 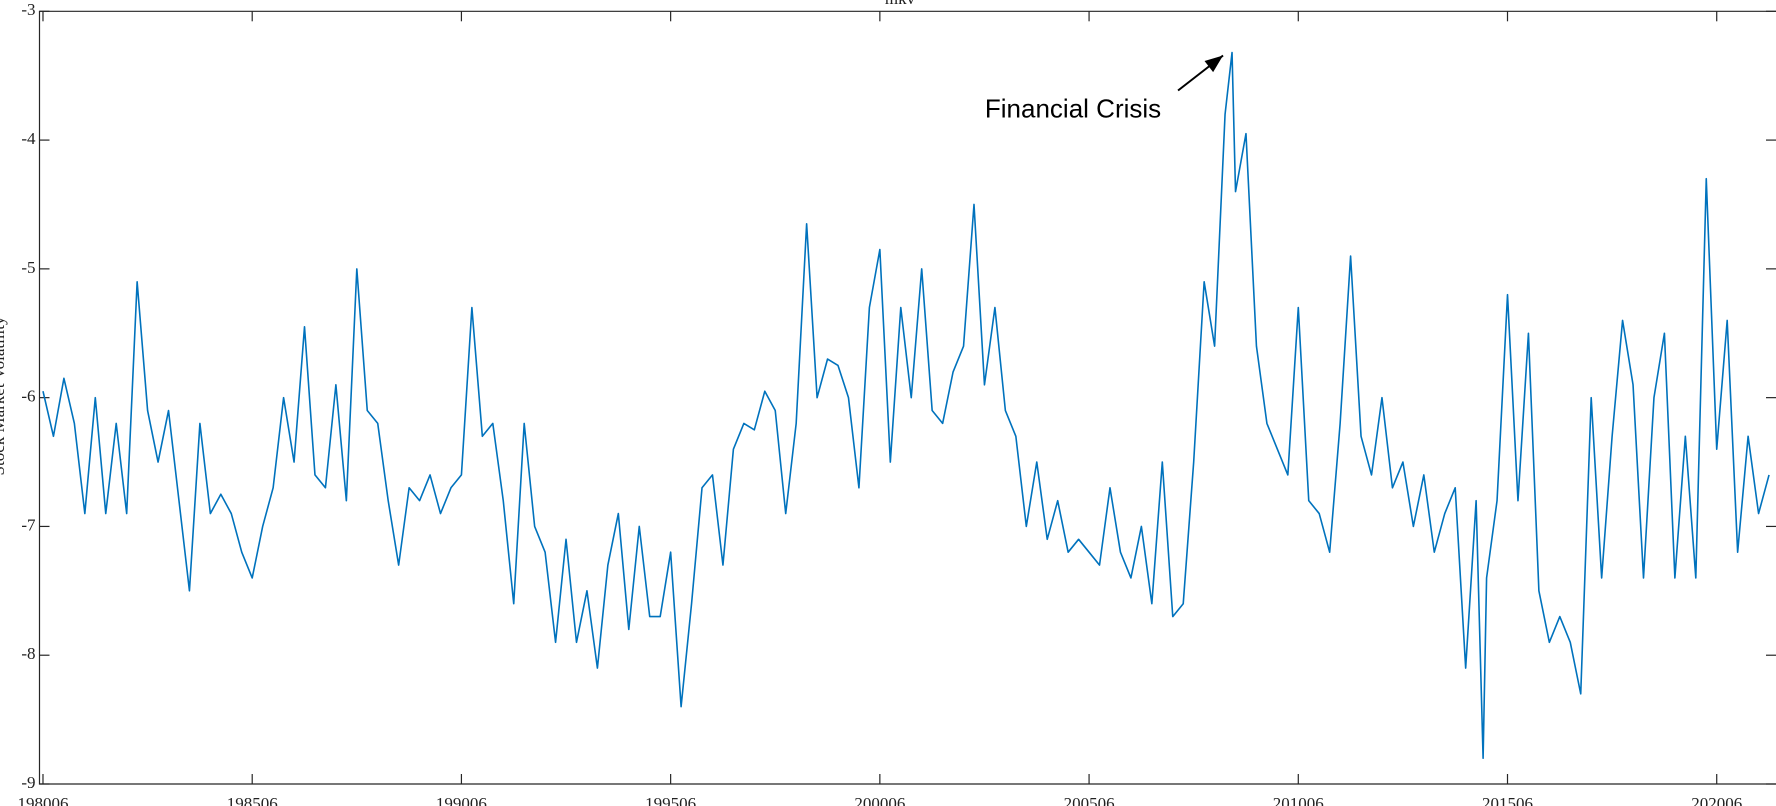 I want to click on y-tick-label: -5, so click(x=28, y=267).